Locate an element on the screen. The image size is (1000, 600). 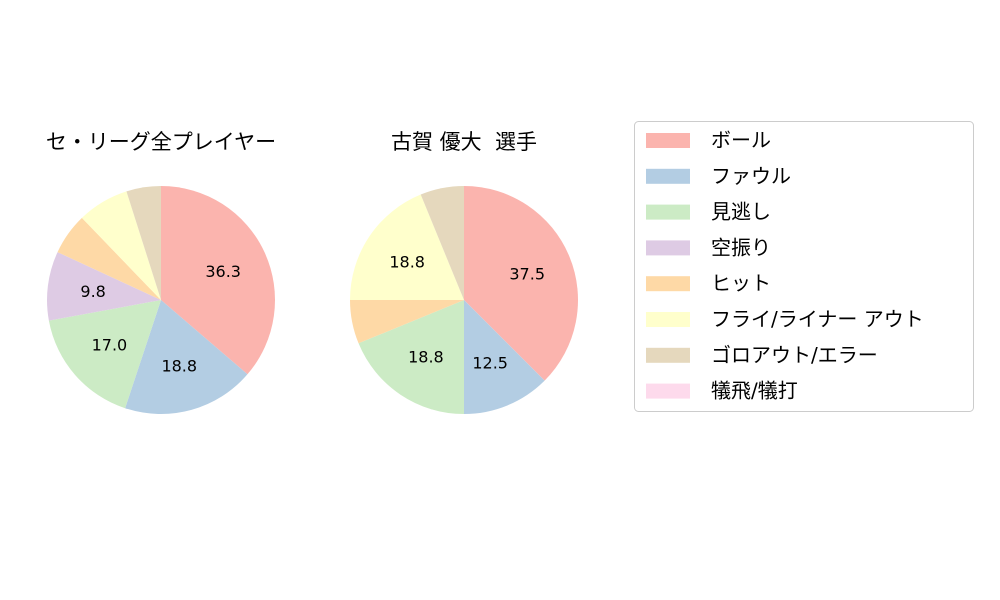
legend-label-0: ボール is located at coordinates (741, 140).